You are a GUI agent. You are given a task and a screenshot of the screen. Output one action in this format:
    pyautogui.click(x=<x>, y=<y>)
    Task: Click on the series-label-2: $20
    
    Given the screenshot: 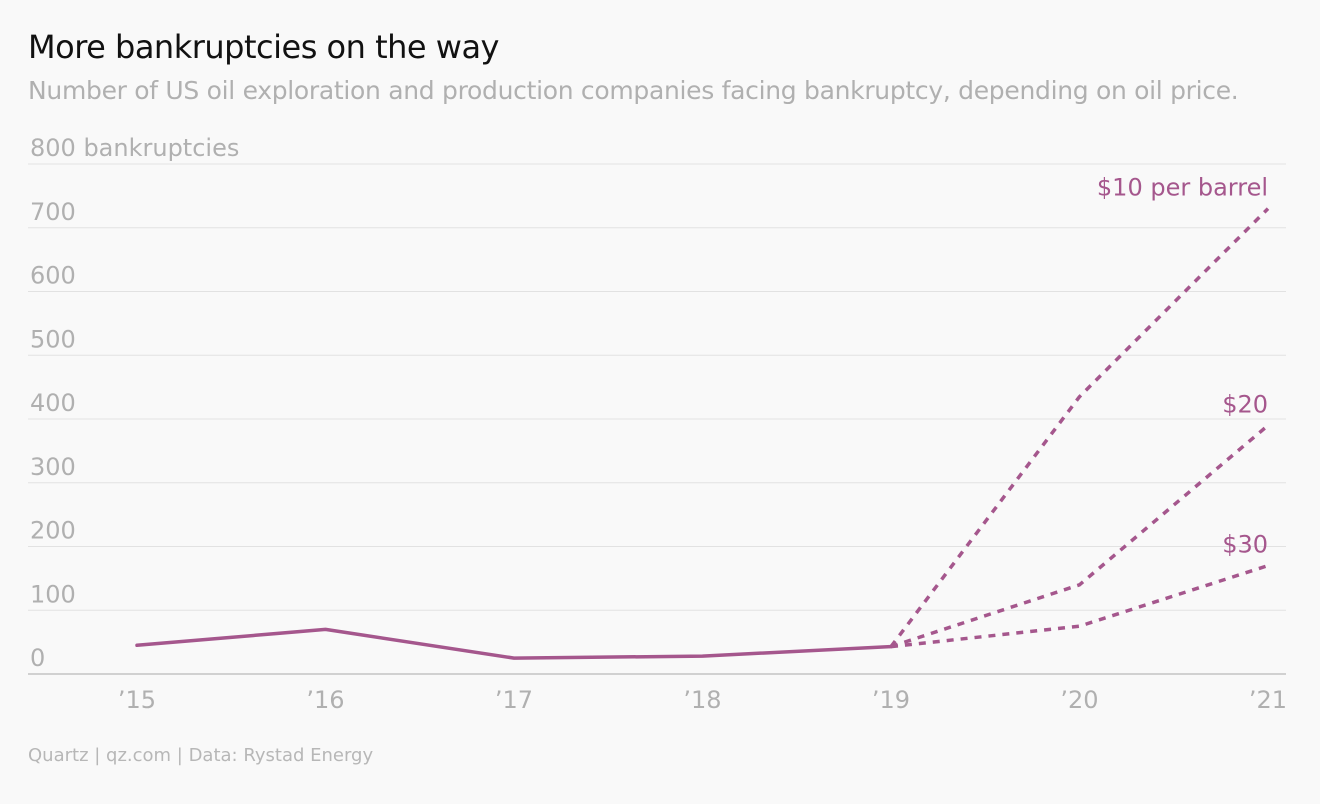 What is the action you would take?
    pyautogui.click(x=1245, y=404)
    